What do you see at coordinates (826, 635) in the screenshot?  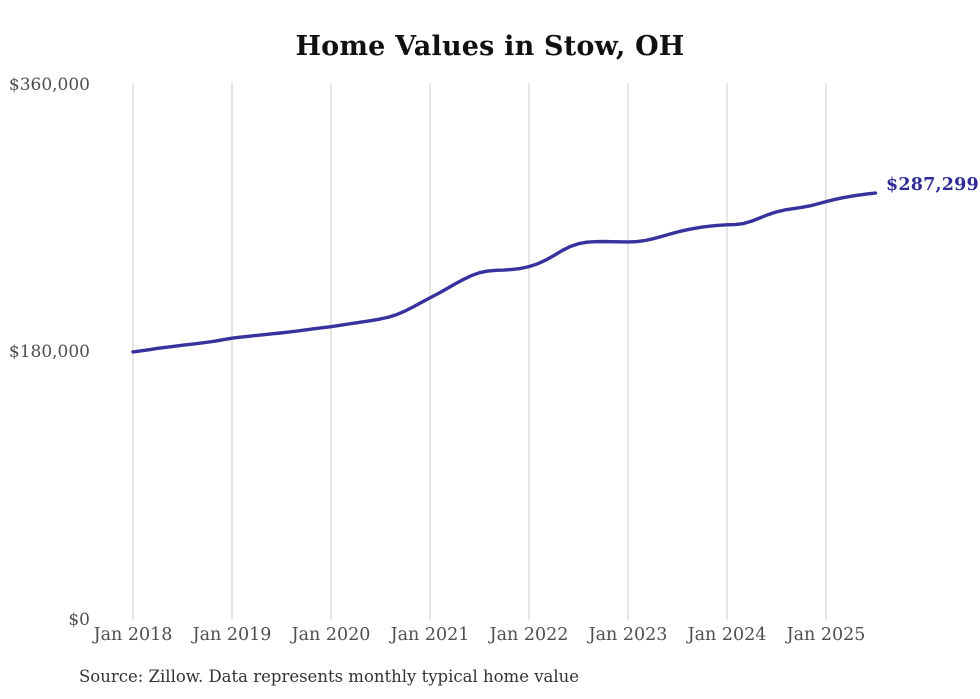 I see `x-axis-tick-jan-2025: Jan 2025` at bounding box center [826, 635].